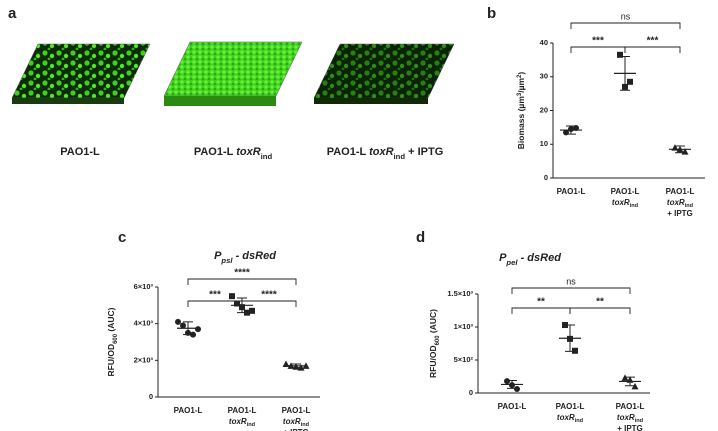 The height and width of the screenshot is (431, 718). What do you see at coordinates (521, 85) in the screenshot?
I see `text-segment: /µm` at bounding box center [521, 85].